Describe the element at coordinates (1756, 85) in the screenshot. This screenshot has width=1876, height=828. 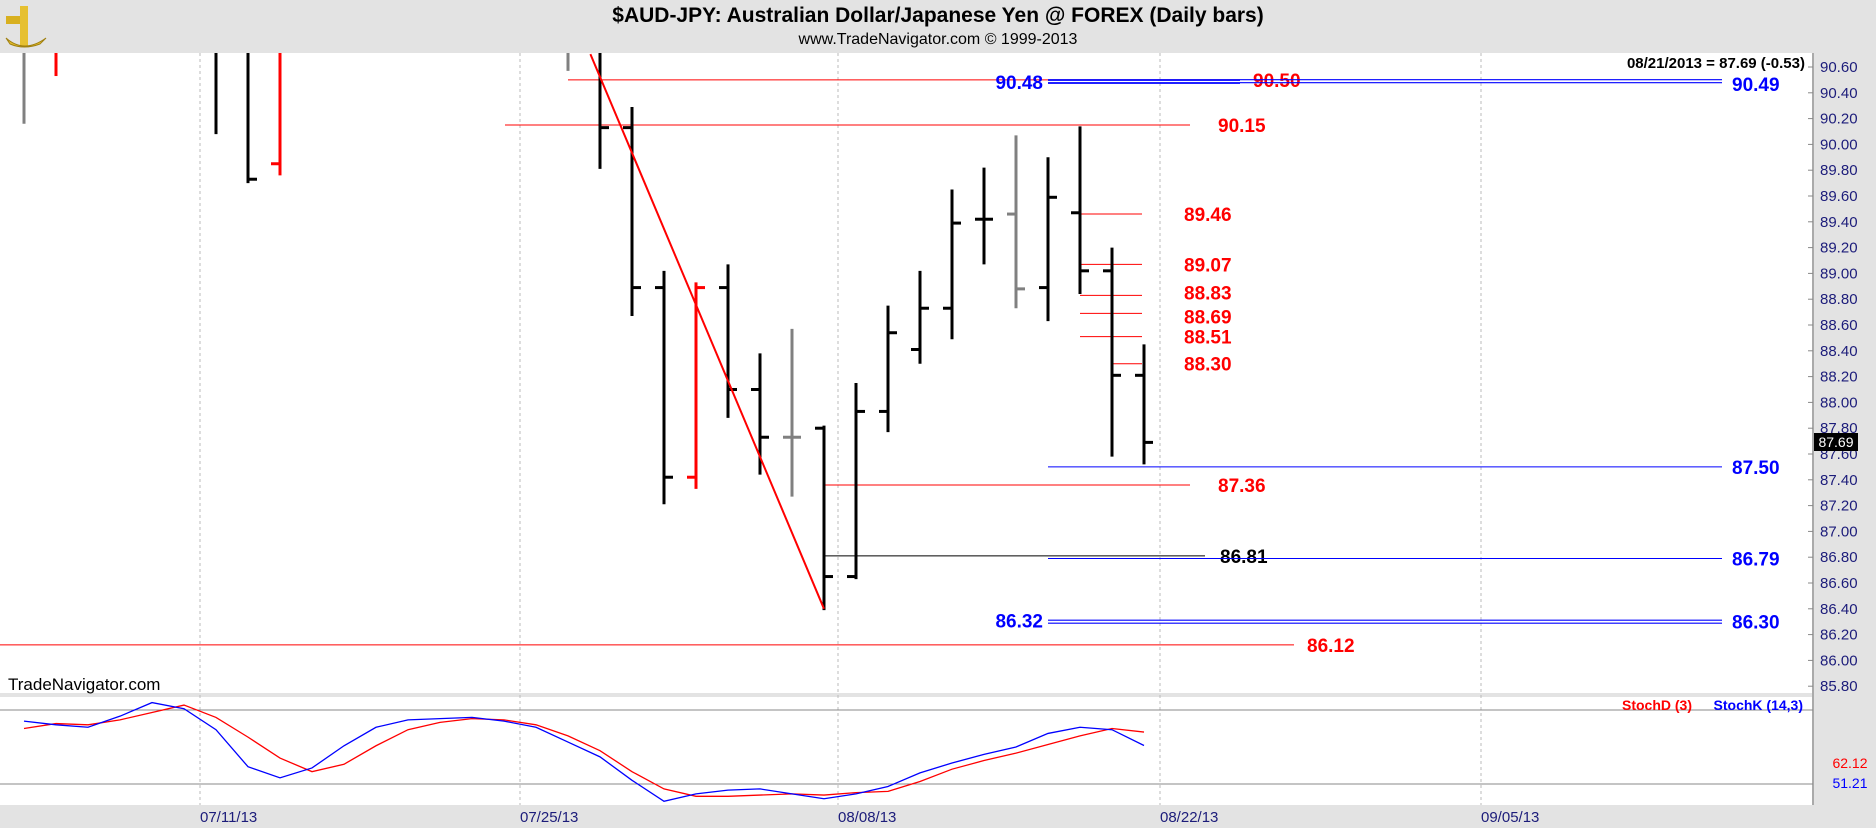
I see `level-label: 90.49` at that location.